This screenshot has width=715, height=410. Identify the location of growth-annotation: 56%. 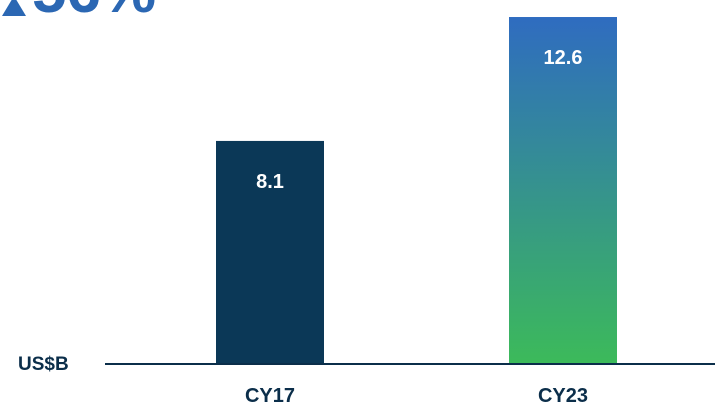
(94, 13).